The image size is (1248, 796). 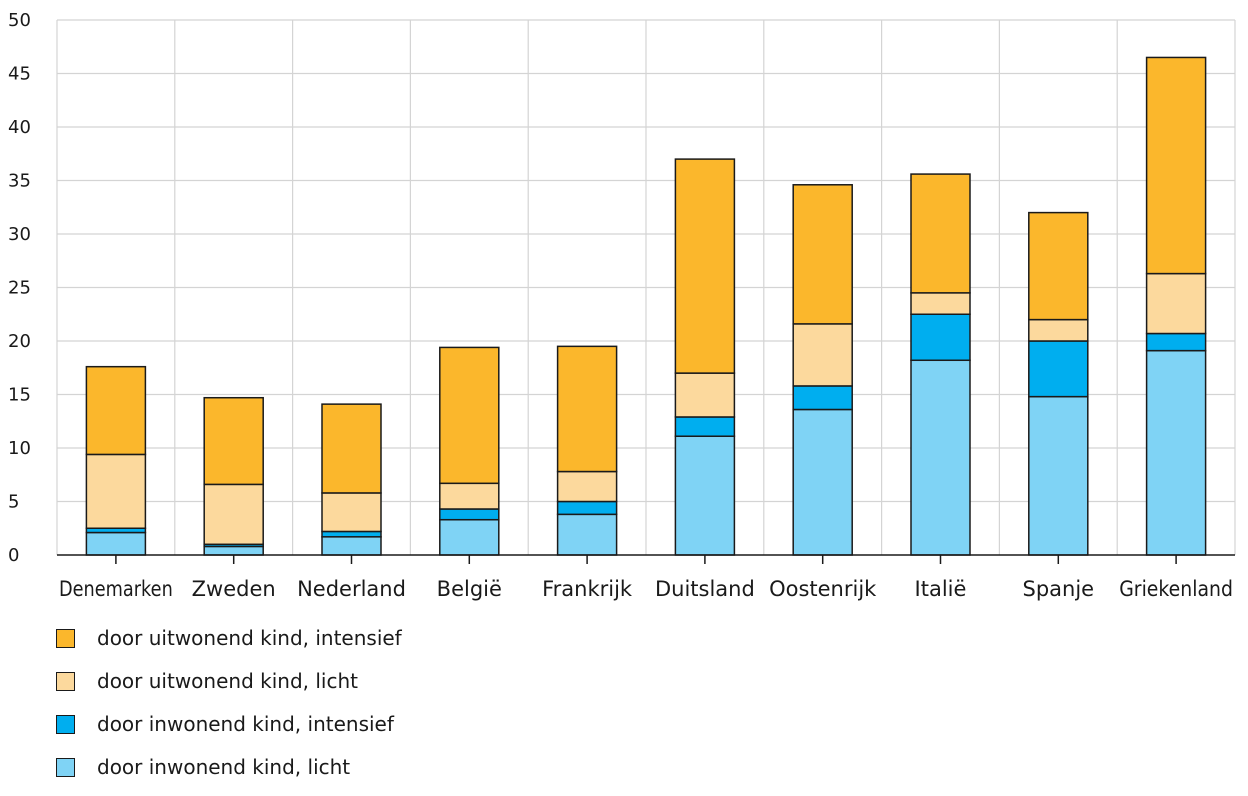 What do you see at coordinates (245, 724) in the screenshot?
I see `legend-label: door inwonend kind, intensief` at bounding box center [245, 724].